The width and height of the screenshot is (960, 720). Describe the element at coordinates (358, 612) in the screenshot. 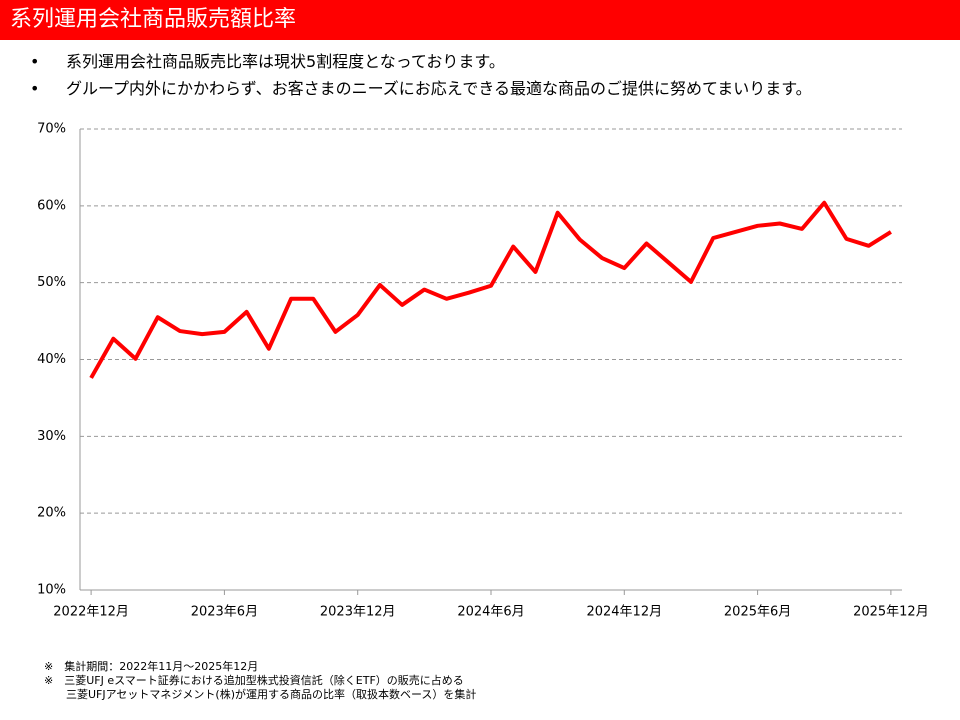

I see `x-tick-label: 2023年12月` at that location.